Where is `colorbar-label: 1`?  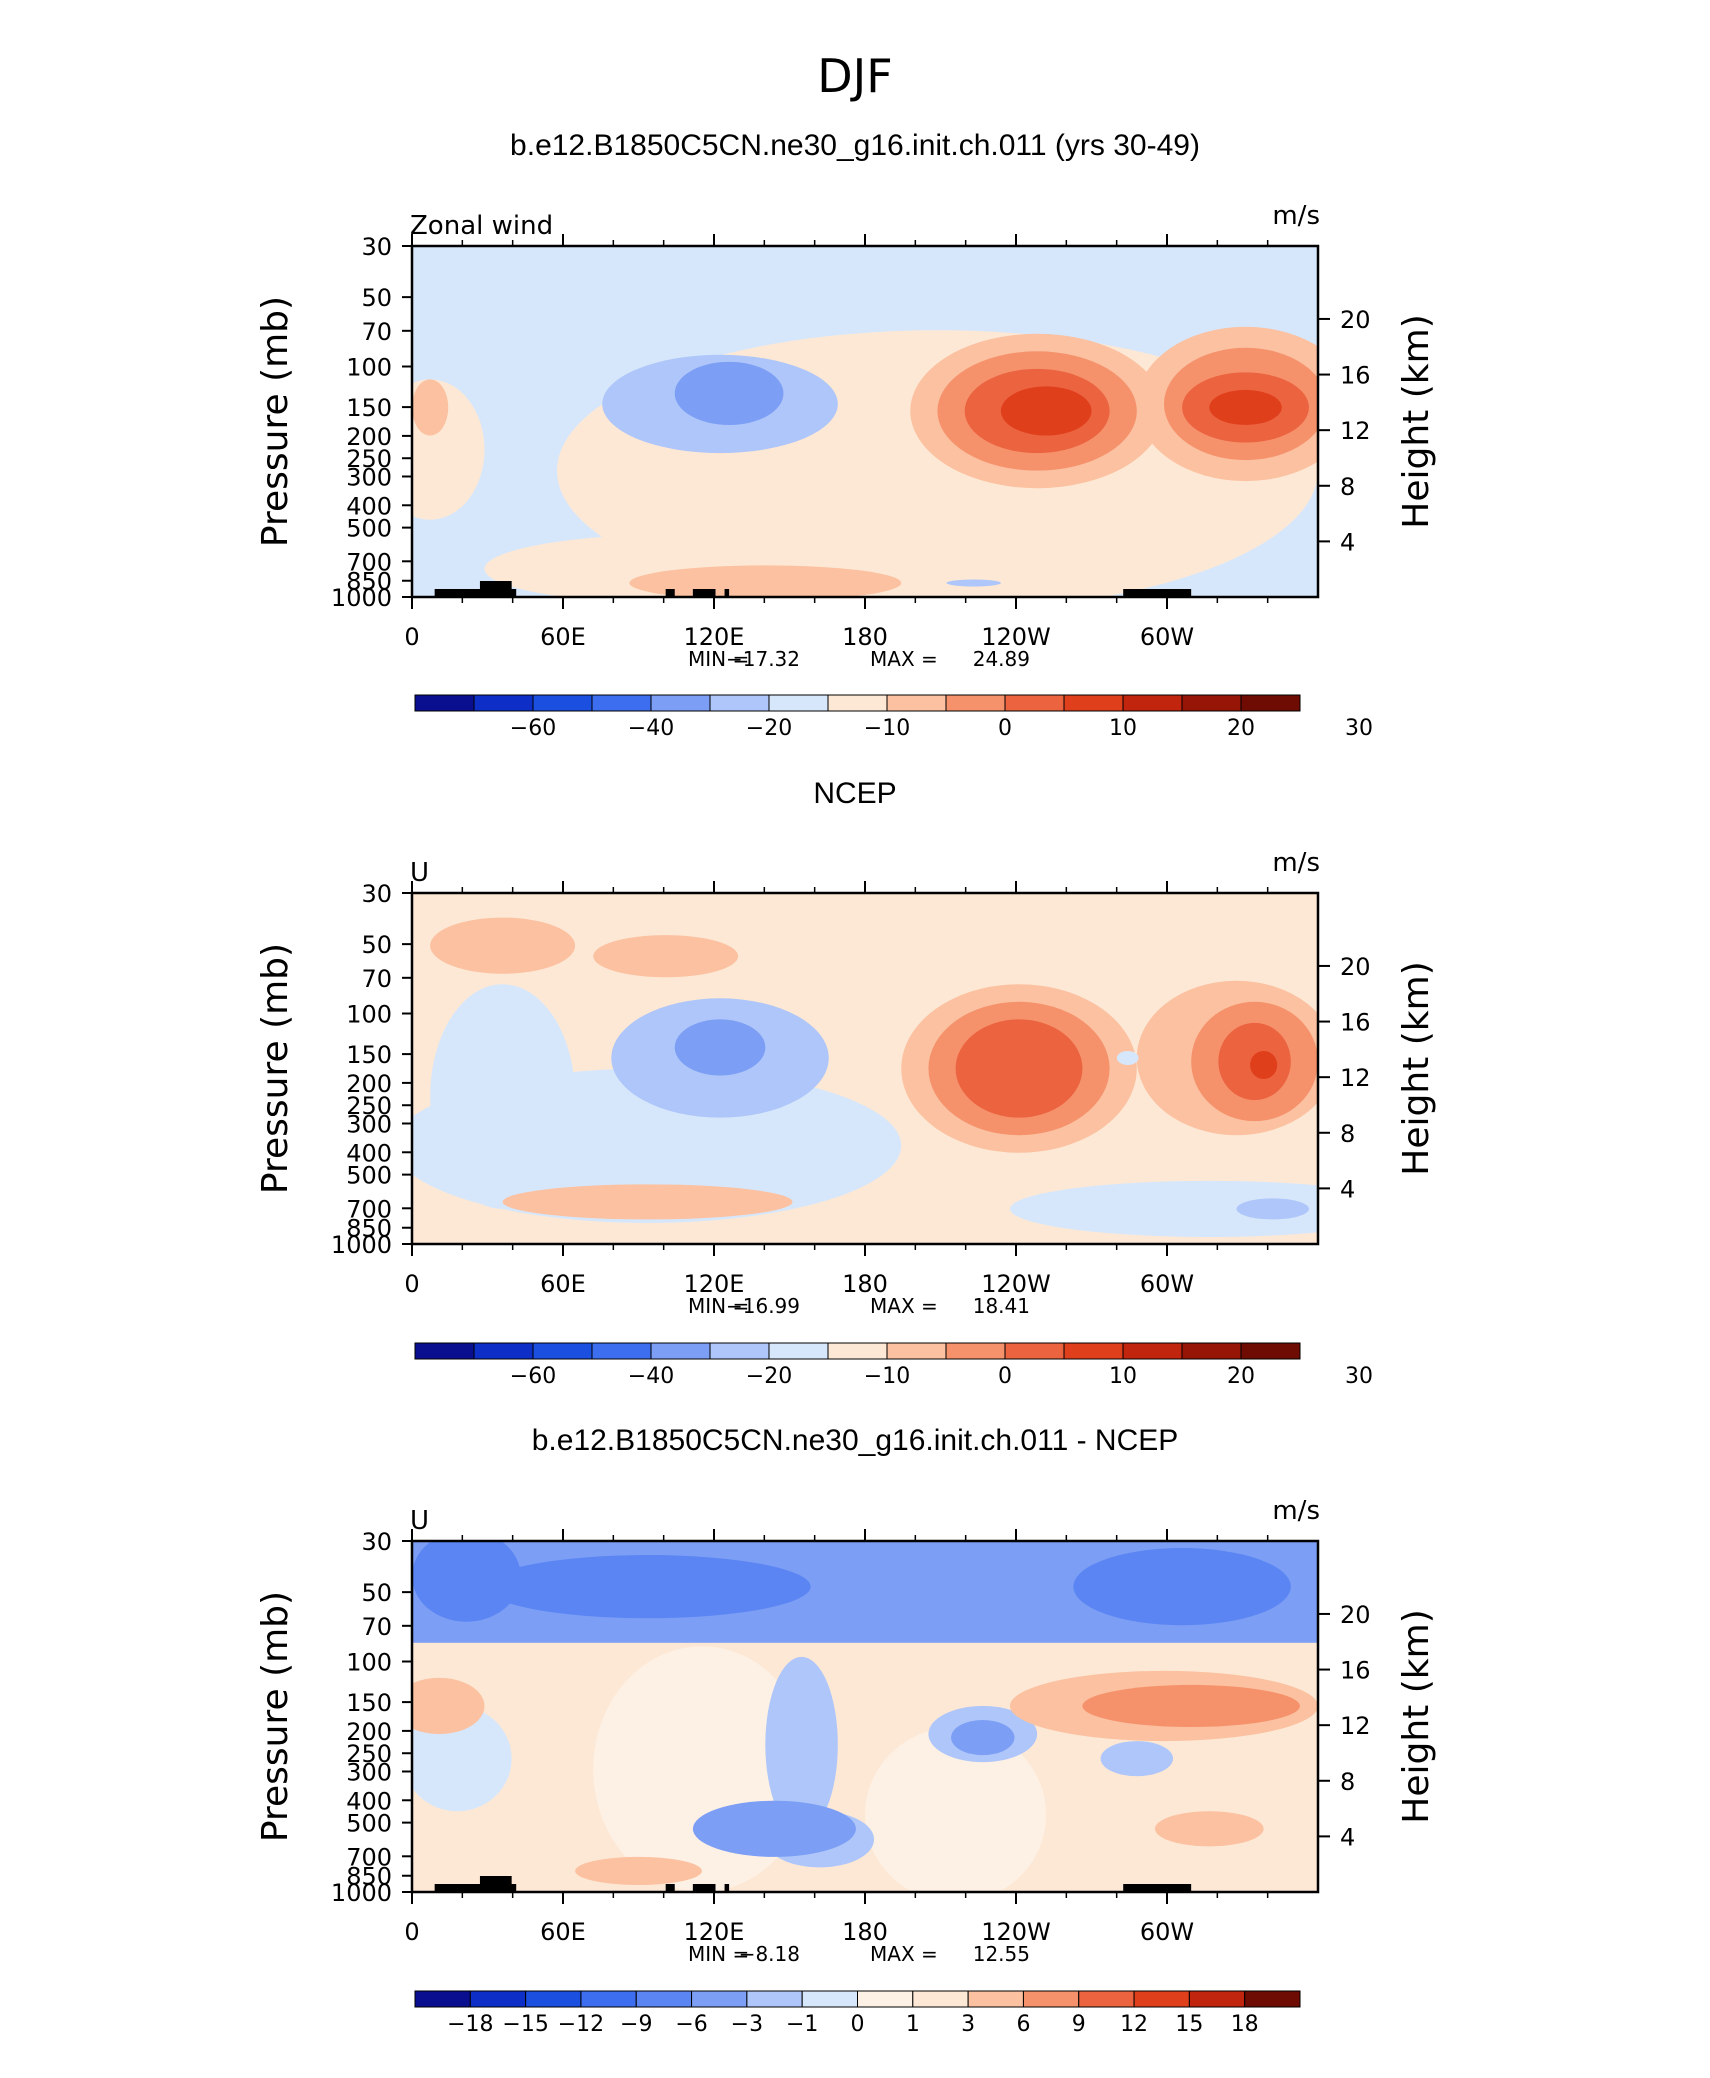
colorbar-label: 1 is located at coordinates (913, 2024).